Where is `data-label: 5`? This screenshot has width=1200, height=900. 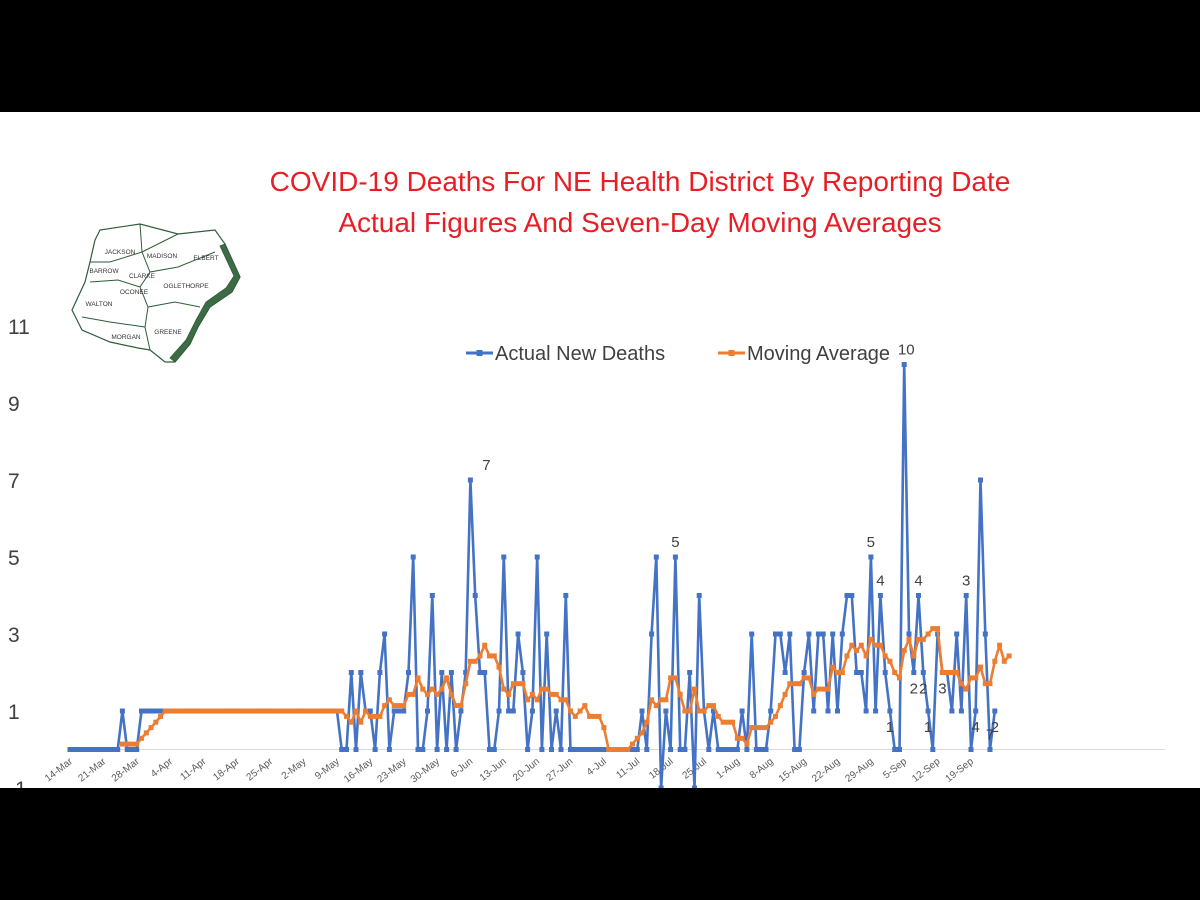 data-label: 5 is located at coordinates (675, 542).